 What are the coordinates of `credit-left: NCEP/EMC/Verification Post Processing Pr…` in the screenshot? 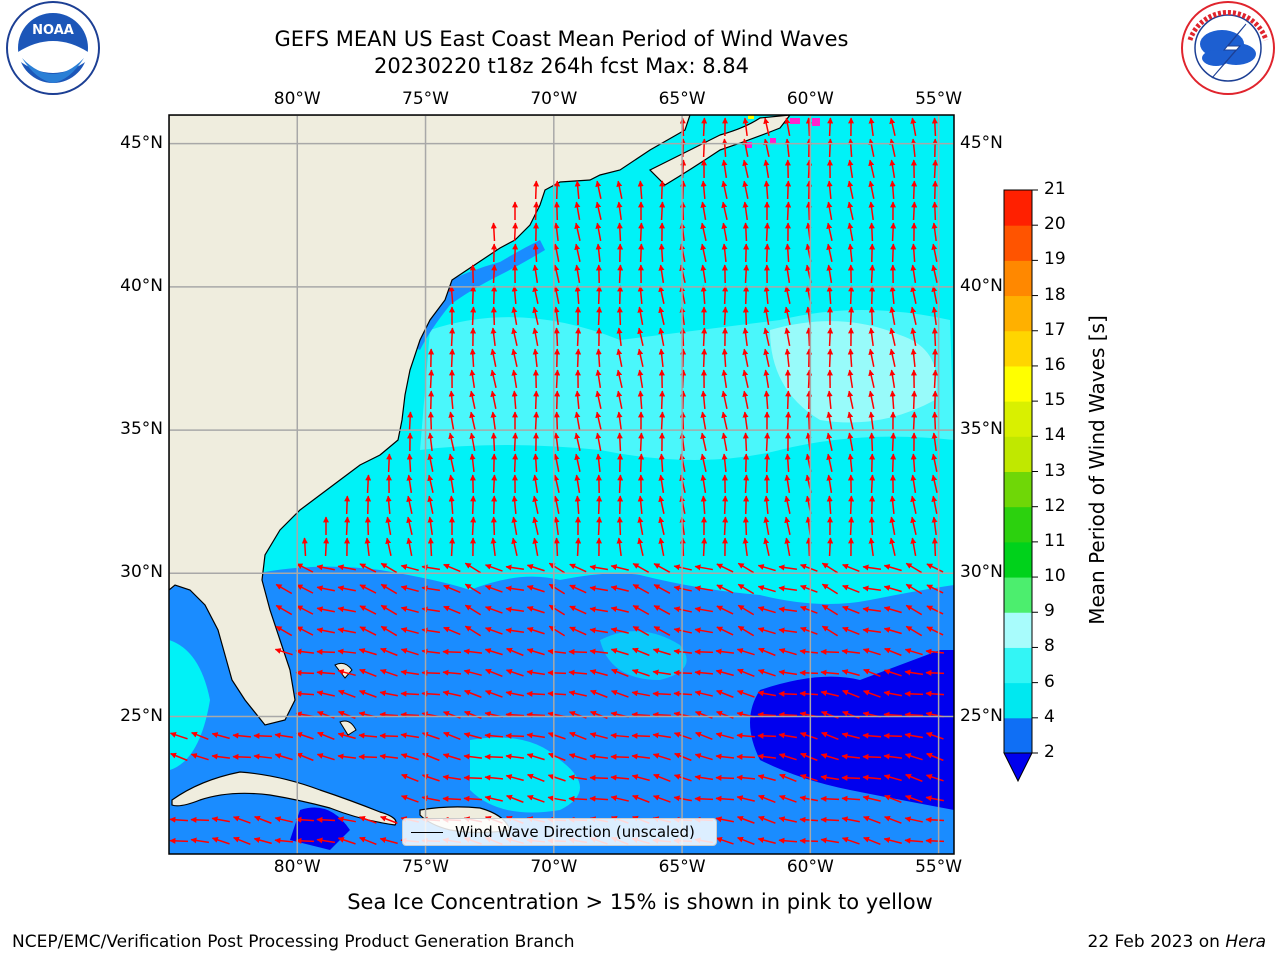 It's located at (293, 942).